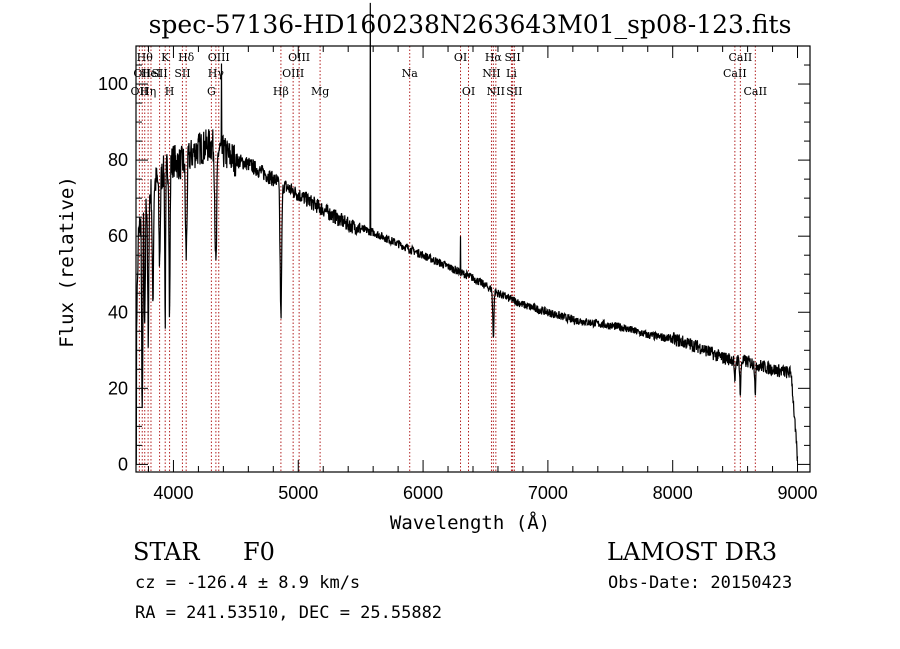  Describe the element at coordinates (298, 493) in the screenshot. I see `x-tick-label: 5000` at that location.